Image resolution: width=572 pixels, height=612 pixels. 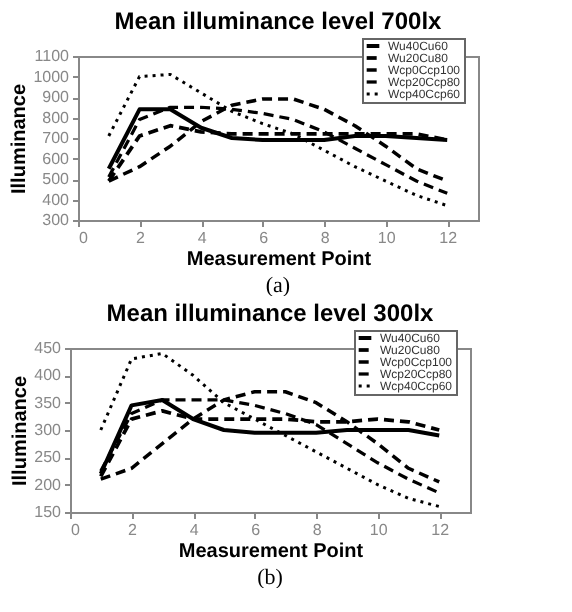 I want to click on y-tick-label: 500, so click(x=56, y=179).